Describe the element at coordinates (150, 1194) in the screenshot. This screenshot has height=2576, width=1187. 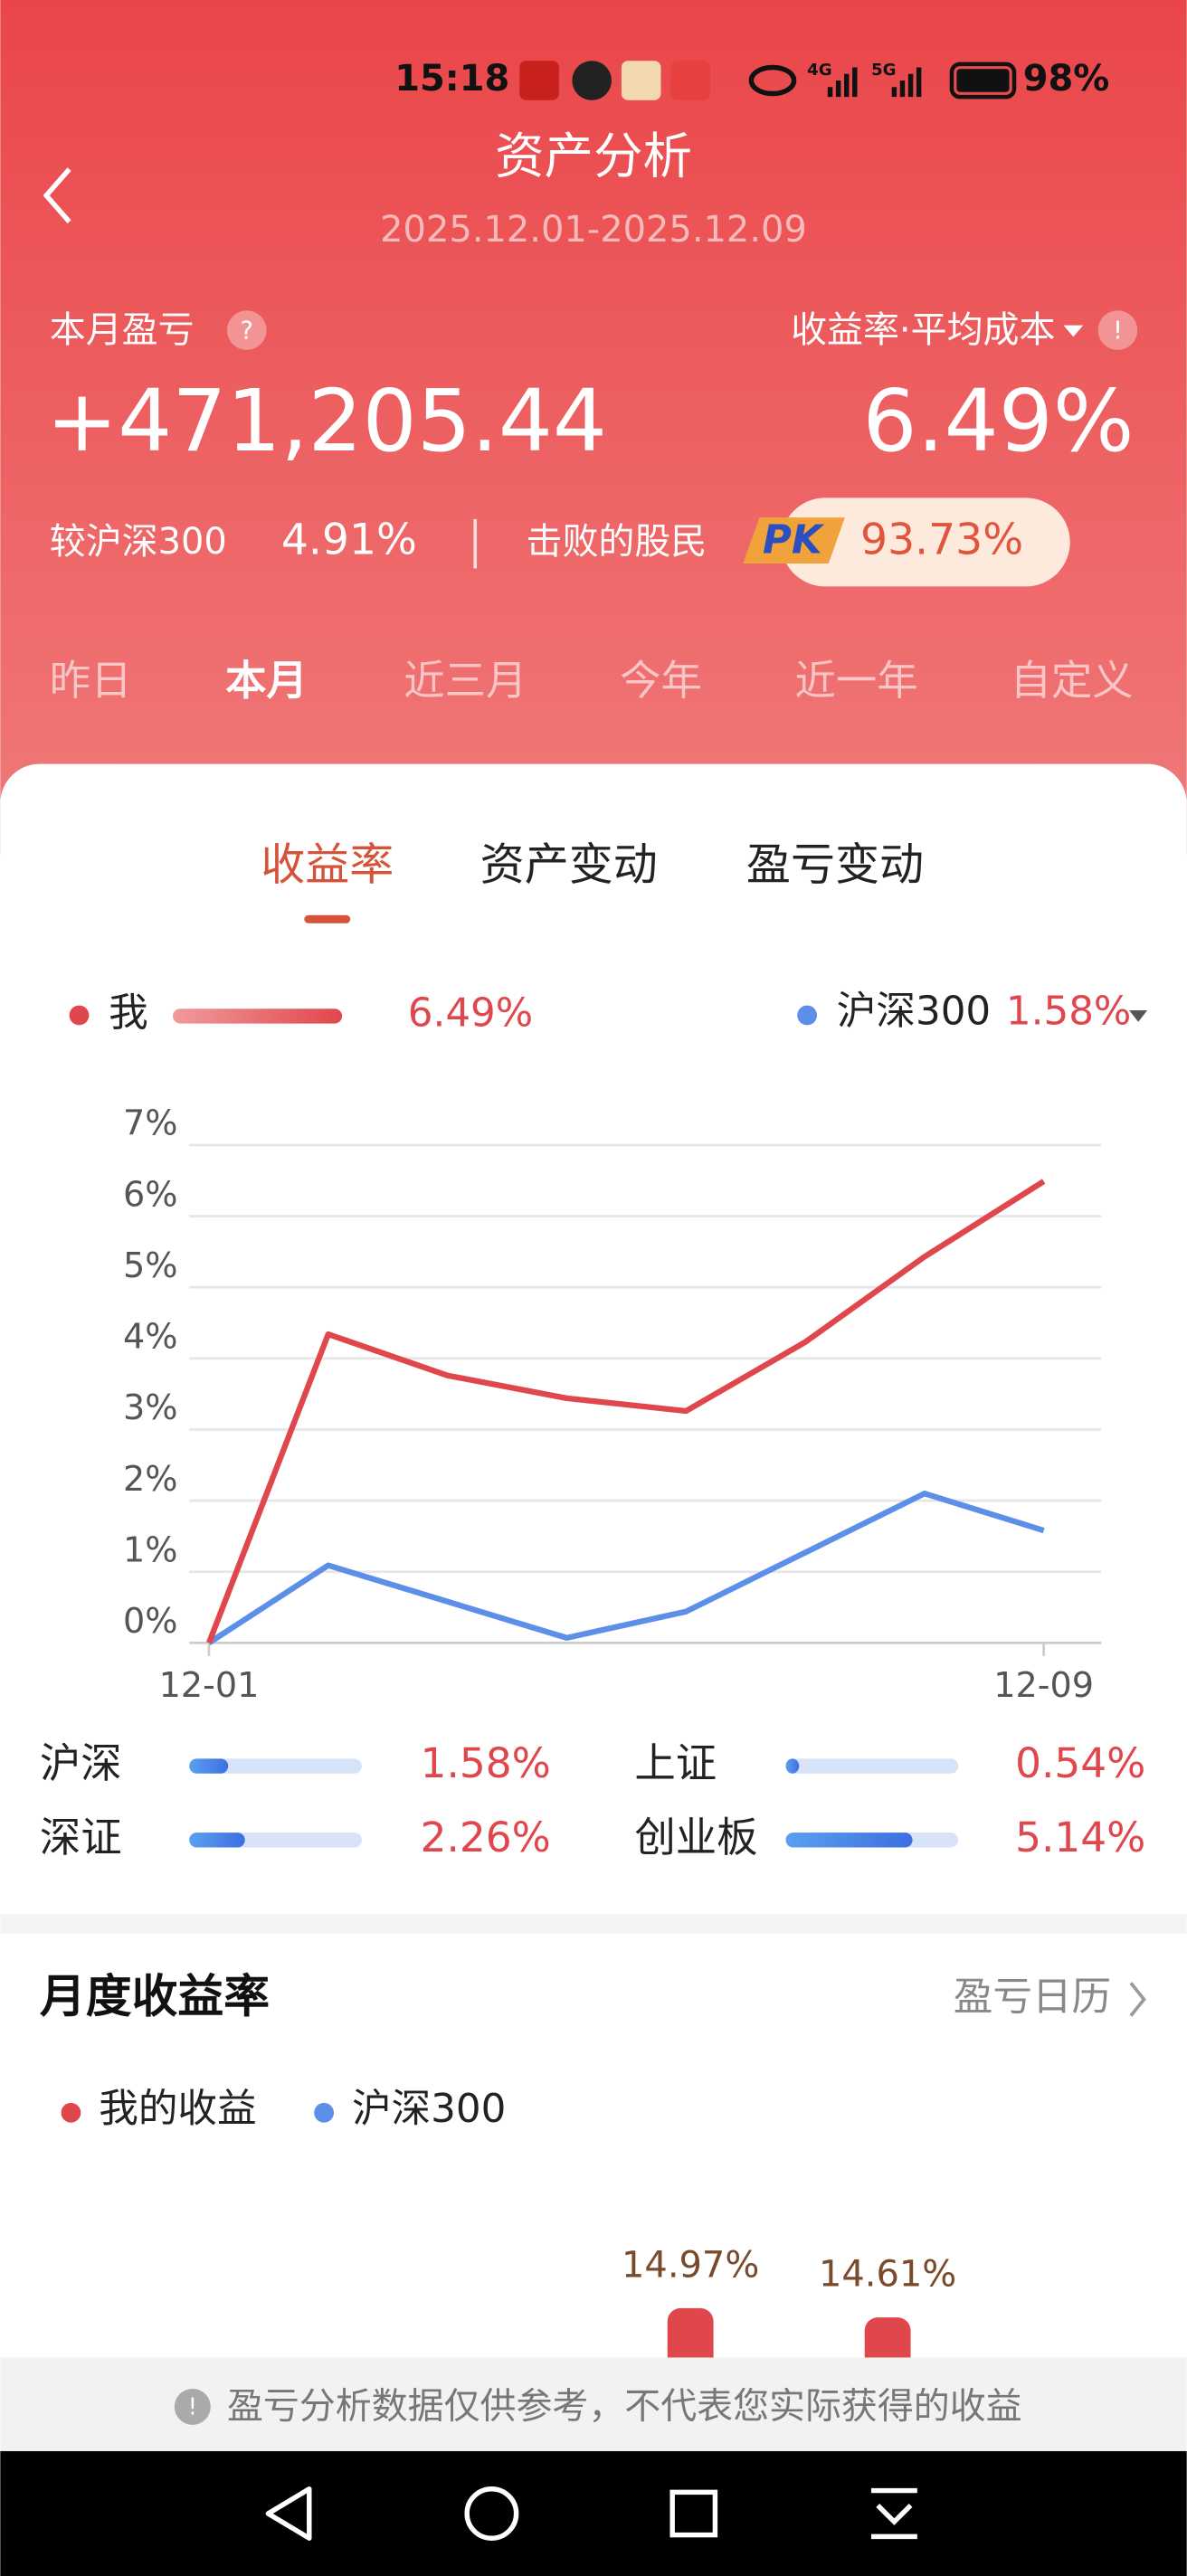
I see `y-tick-label: 6%` at that location.